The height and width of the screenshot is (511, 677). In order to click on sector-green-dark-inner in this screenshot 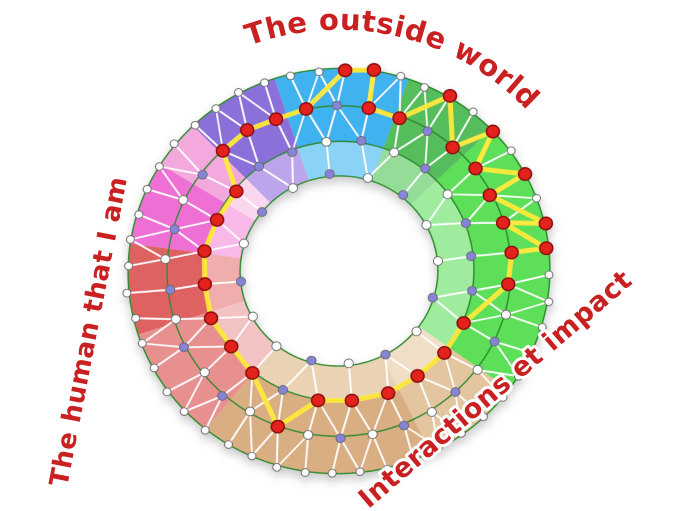, I will do `click(404, 176)`.